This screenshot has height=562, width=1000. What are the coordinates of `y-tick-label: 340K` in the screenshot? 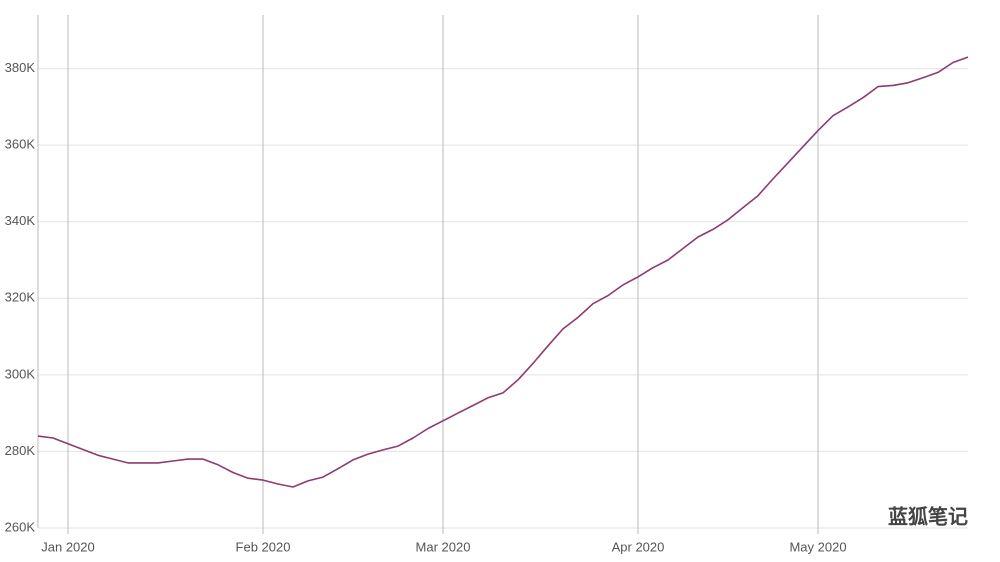 It's located at (20, 220).